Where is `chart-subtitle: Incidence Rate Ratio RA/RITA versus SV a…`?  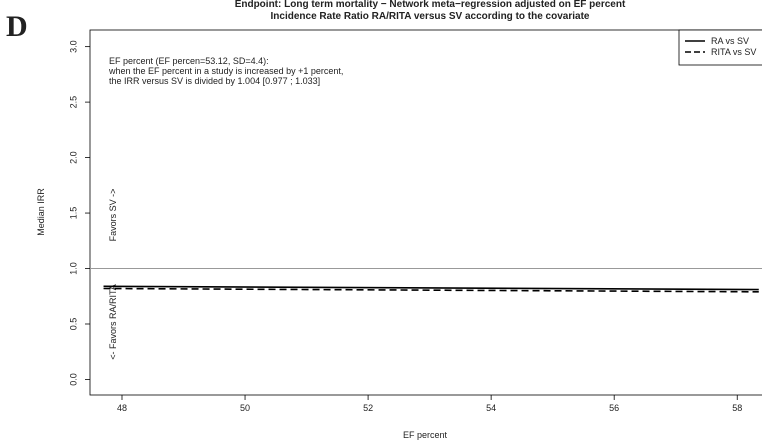 chart-subtitle: Incidence Rate Ratio RA/RITA versus SV a… is located at coordinates (430, 16).